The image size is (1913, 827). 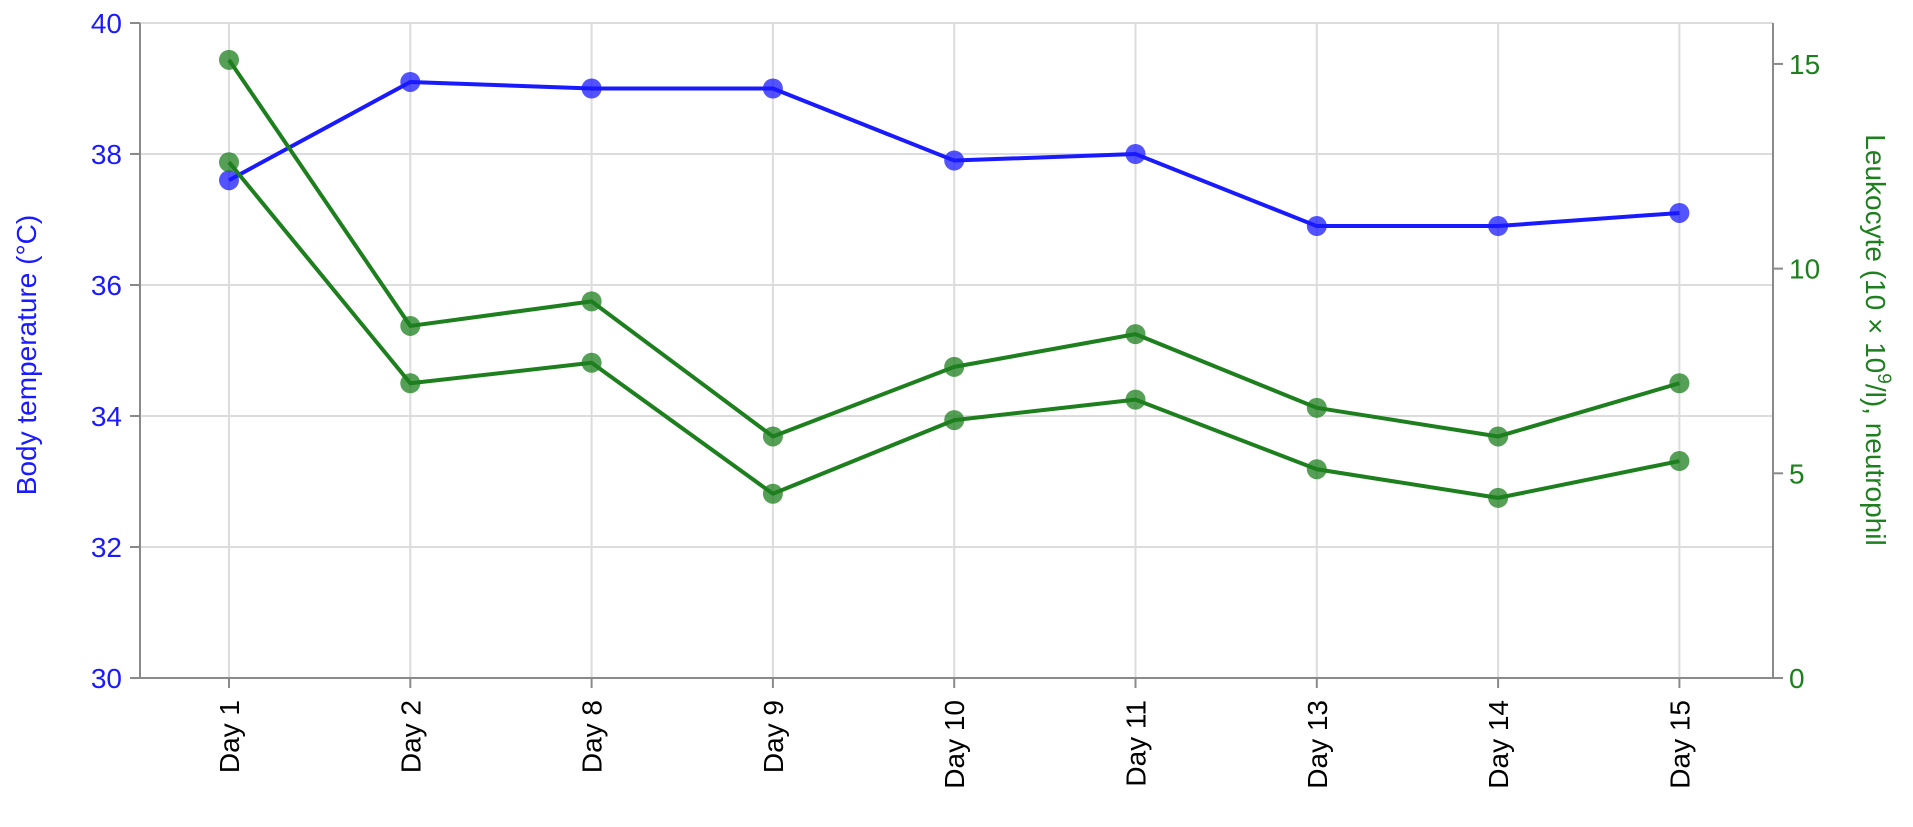 I want to click on right-axis-title-superscript: 9, so click(x=1883, y=378).